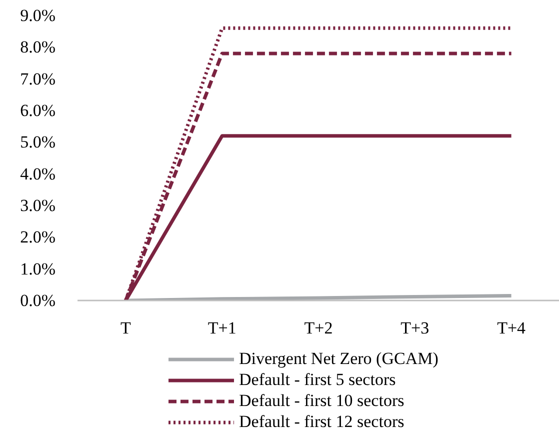 The width and height of the screenshot is (559, 439). Describe the element at coordinates (38, 174) in the screenshot. I see `y-tick-label: 4.0%` at that location.